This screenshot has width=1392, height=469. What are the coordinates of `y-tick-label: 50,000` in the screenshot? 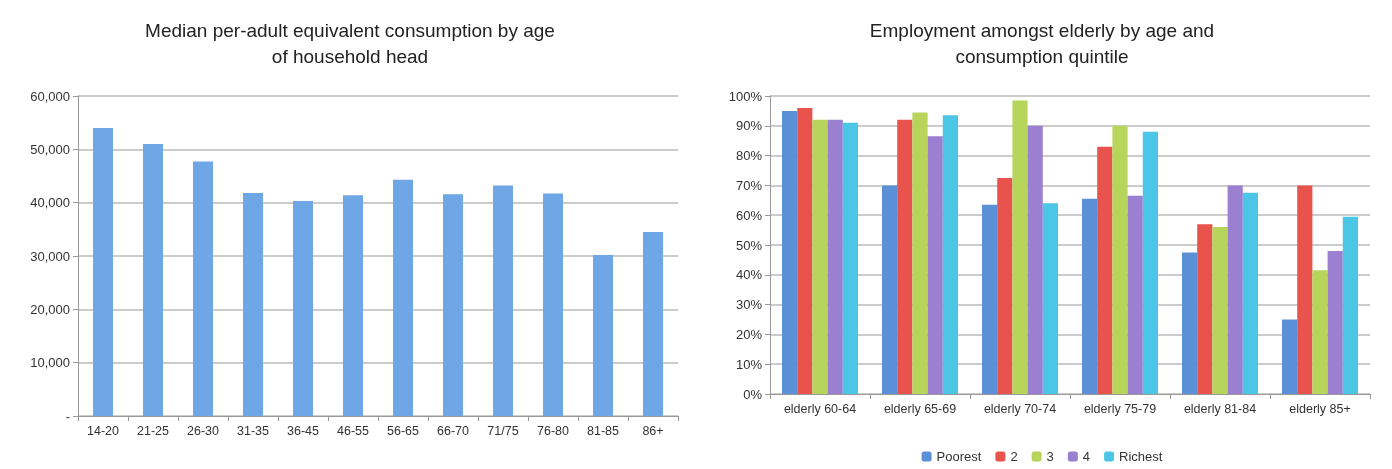 It's located at (50, 149).